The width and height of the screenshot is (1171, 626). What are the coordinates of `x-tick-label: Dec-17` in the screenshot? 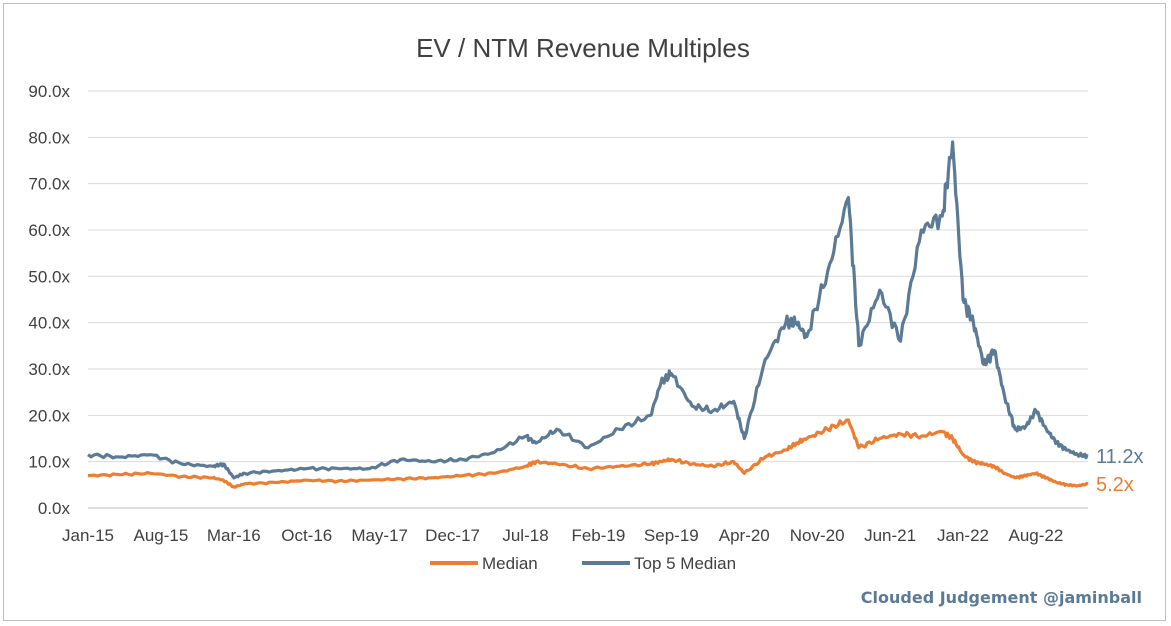 It's located at (452, 535).